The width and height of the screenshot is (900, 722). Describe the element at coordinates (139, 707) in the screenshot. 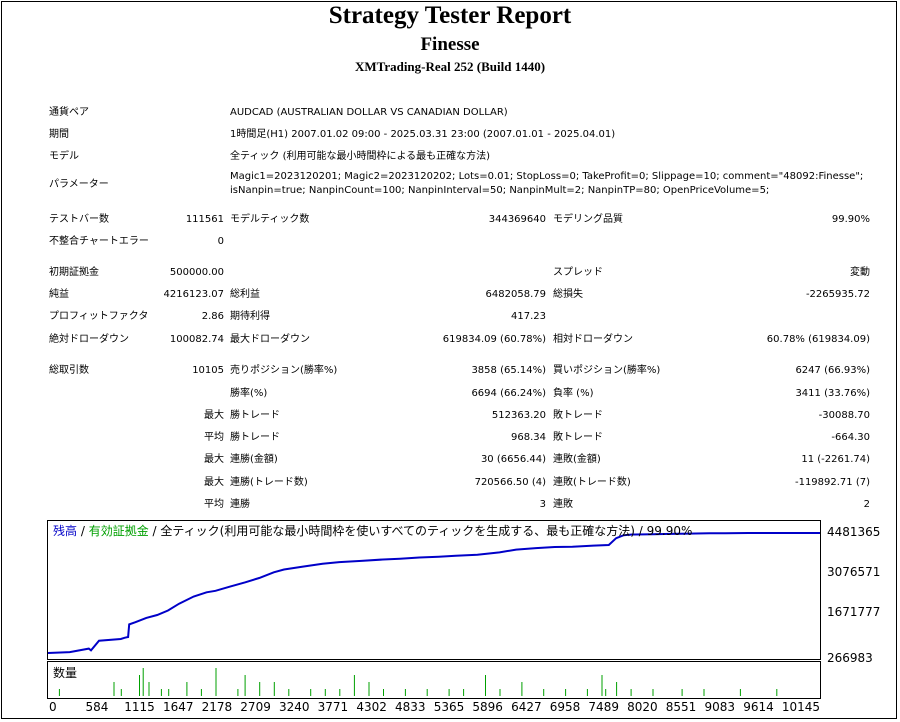

I see `x-tick-label: 1115` at that location.